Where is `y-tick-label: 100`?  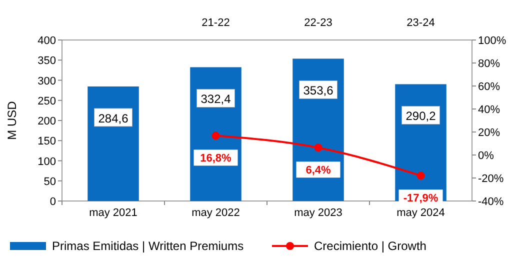 y-tick-label: 100 is located at coordinates (47, 162).